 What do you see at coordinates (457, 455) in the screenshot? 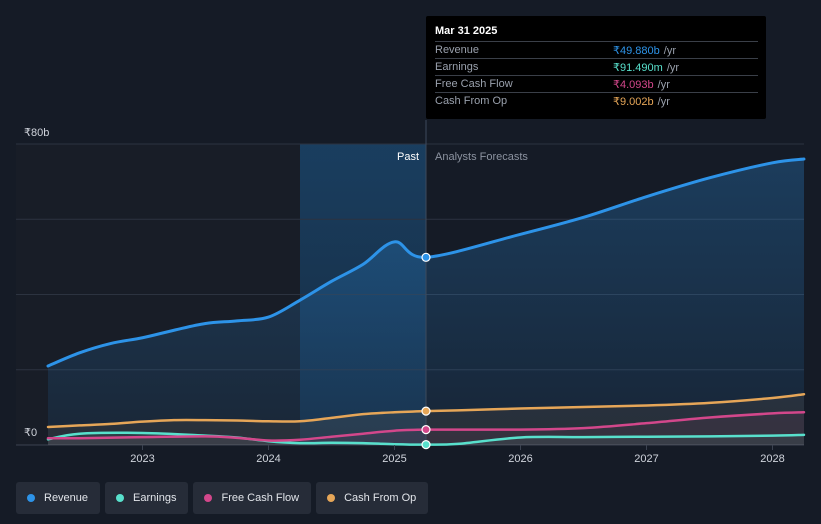
I see `x-axis: 2023 2024 2025 2026 2027 2028` at bounding box center [457, 455].